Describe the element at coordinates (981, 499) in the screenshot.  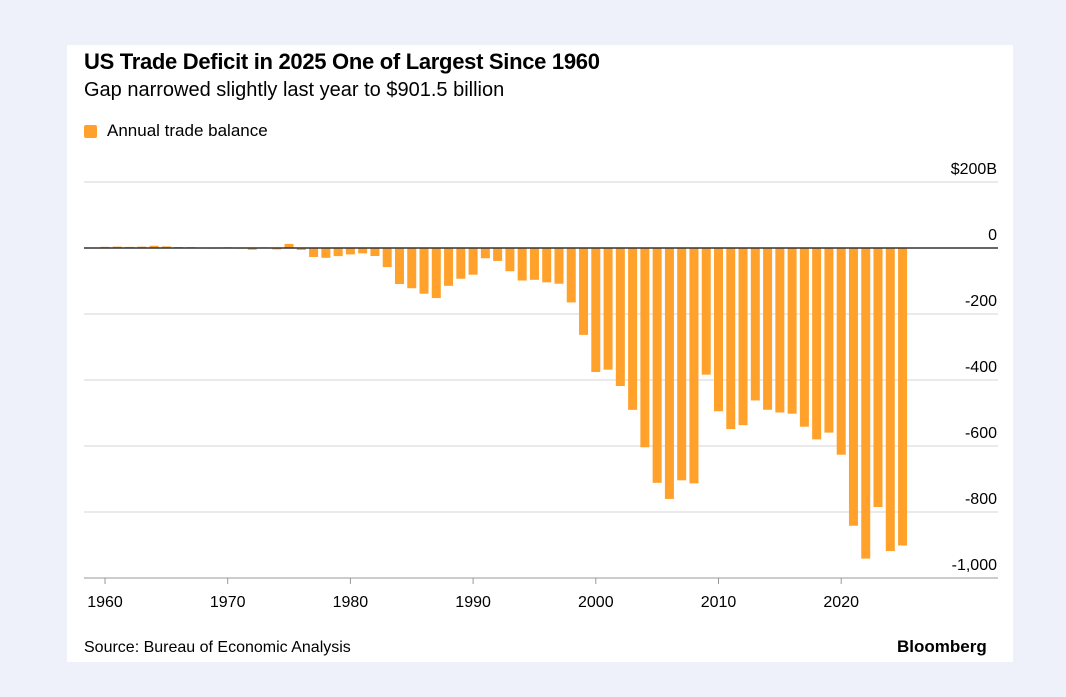
I see `y-tick-label: -800` at that location.